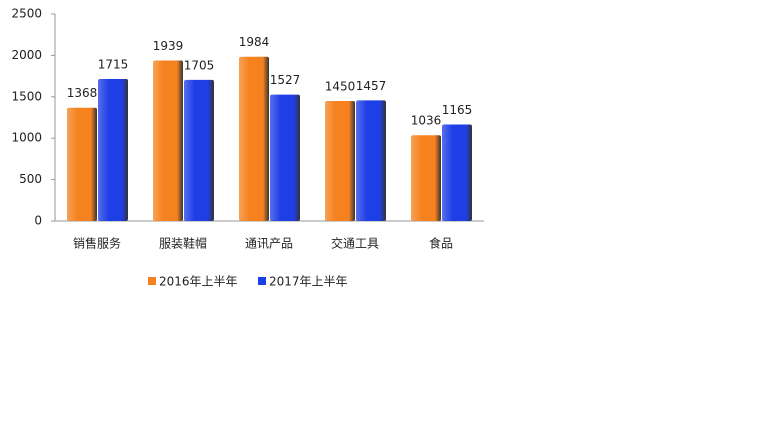  What do you see at coordinates (254, 42) in the screenshot?
I see `value-label: 1984` at bounding box center [254, 42].